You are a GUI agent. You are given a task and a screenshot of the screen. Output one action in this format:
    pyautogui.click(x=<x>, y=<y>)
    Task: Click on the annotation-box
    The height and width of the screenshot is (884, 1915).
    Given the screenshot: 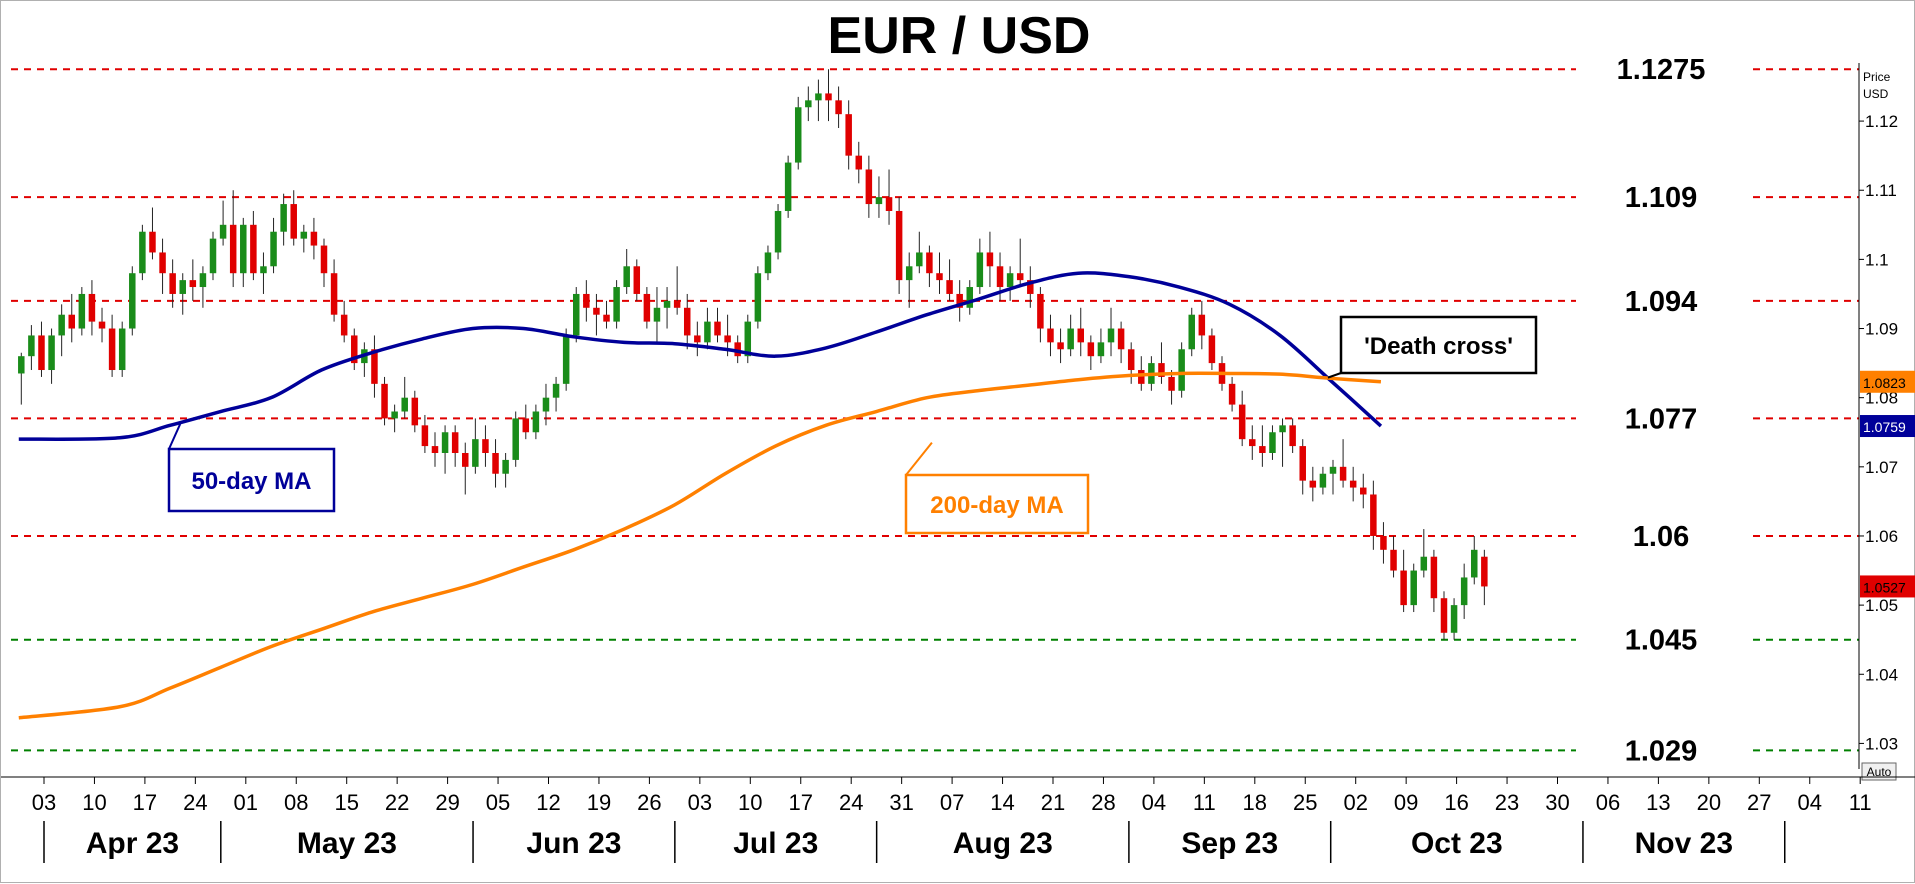 What is the action you would take?
    pyautogui.click(x=251, y=480)
    